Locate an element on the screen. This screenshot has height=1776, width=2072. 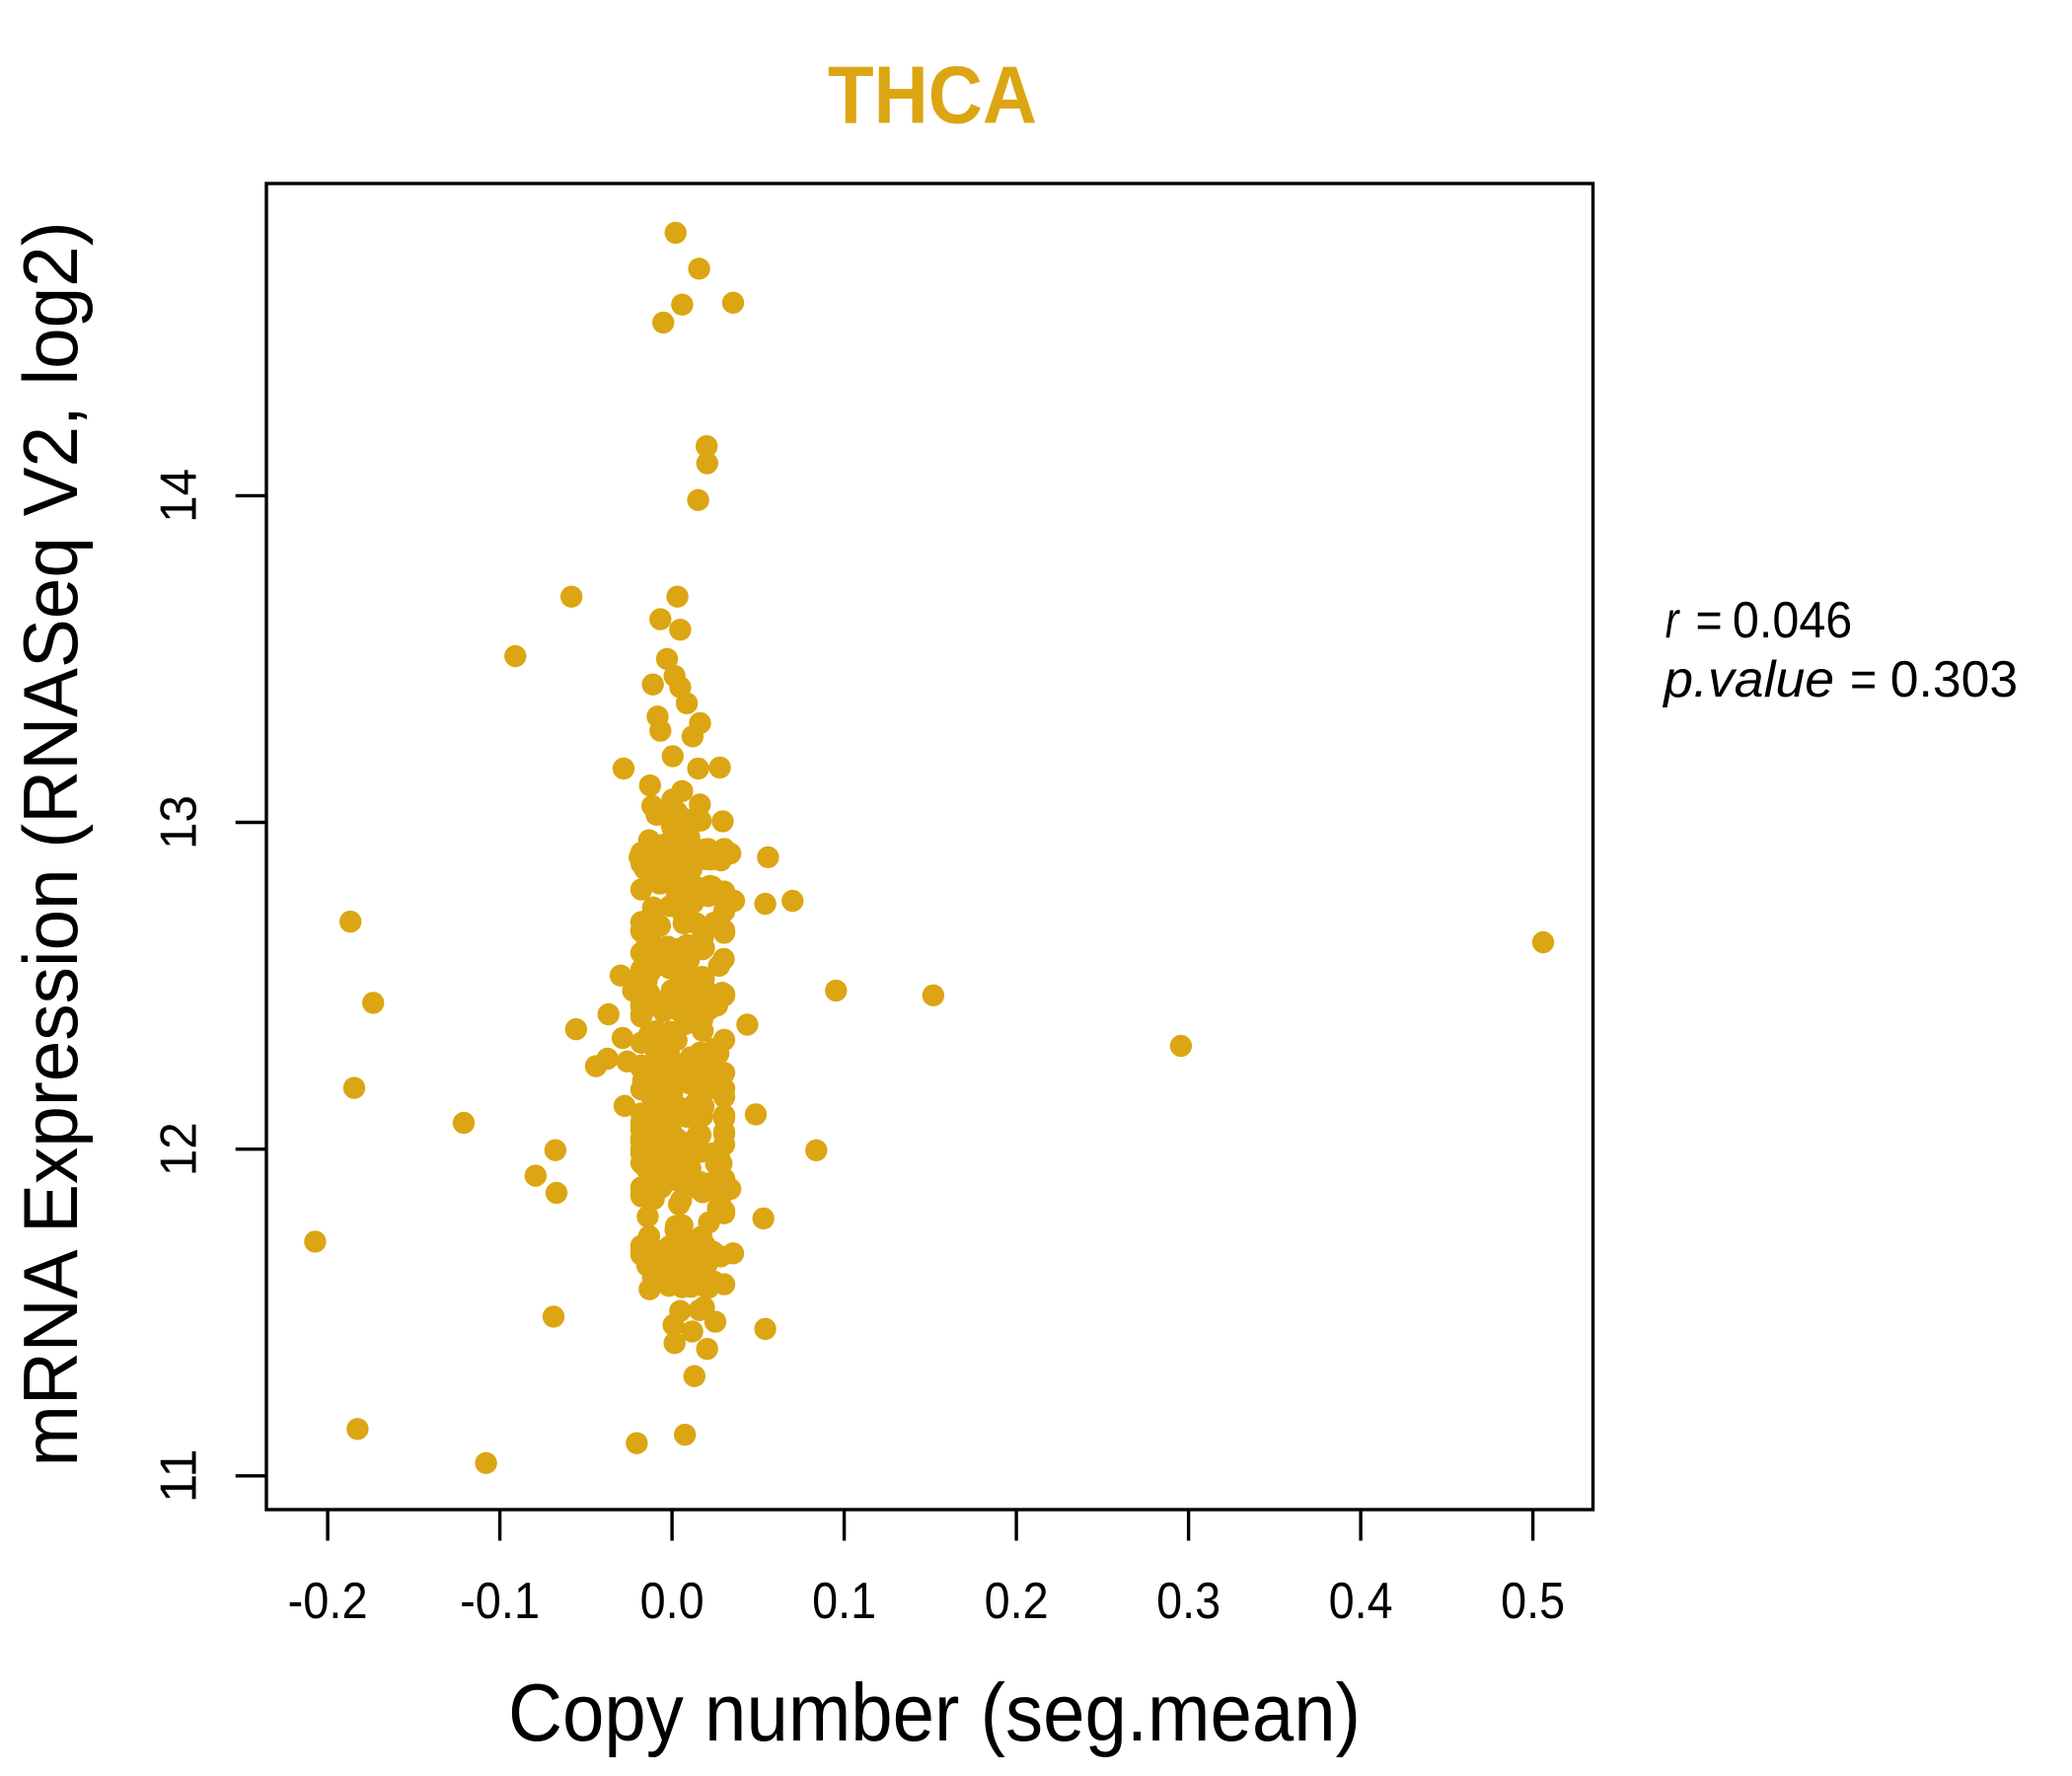
svg-text: 0.1 is located at coordinates (844, 1602).